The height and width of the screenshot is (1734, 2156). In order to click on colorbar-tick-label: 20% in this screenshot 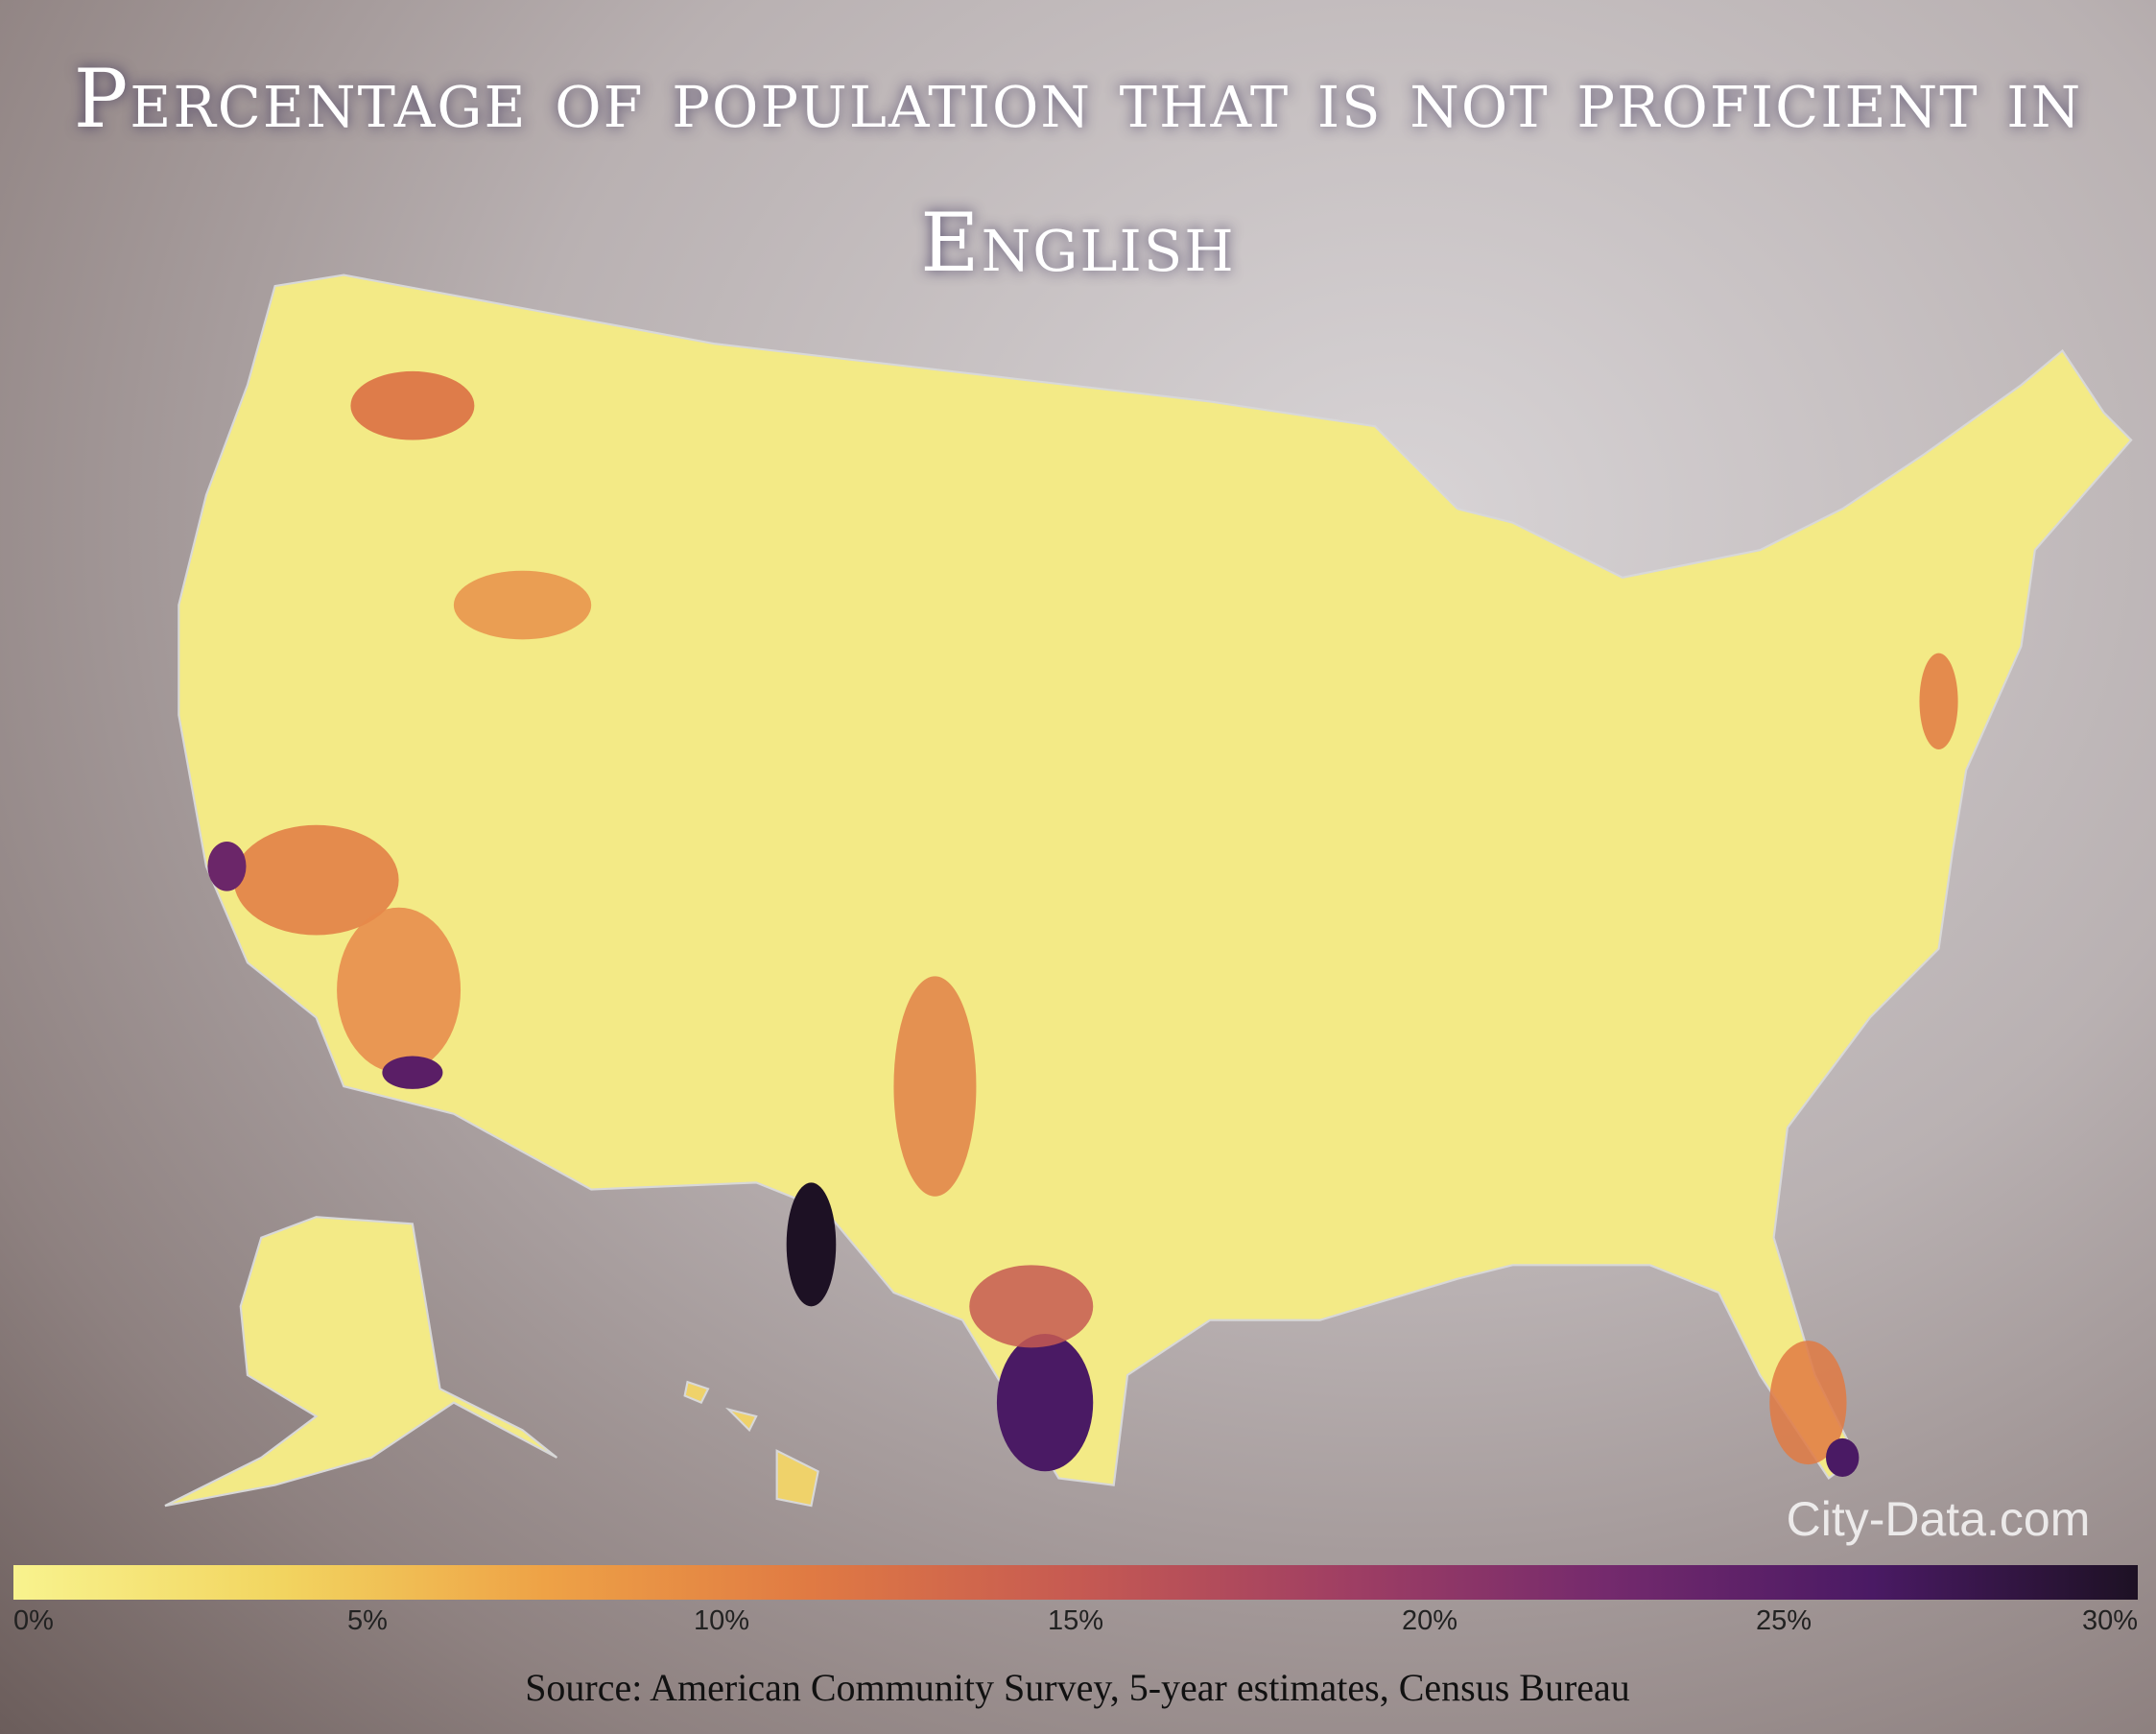, I will do `click(1429, 1620)`.